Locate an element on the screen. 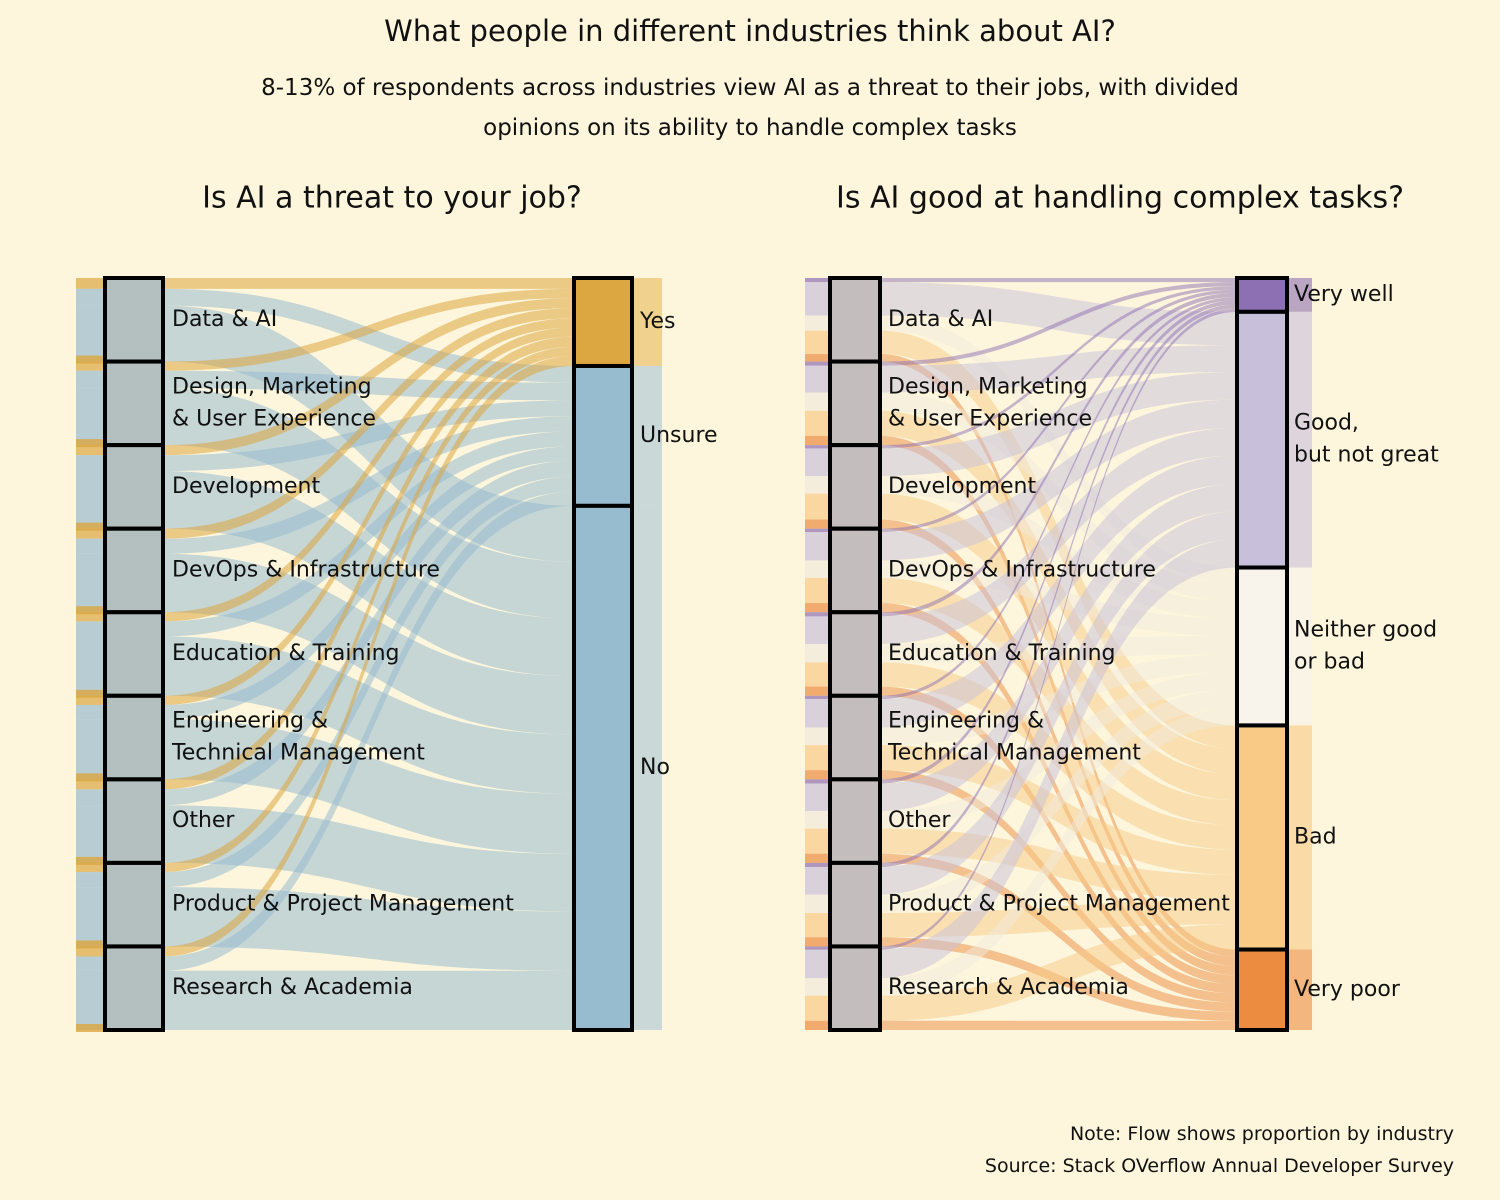  flow-research-academia-to-unsure is located at coordinates (368, 731).